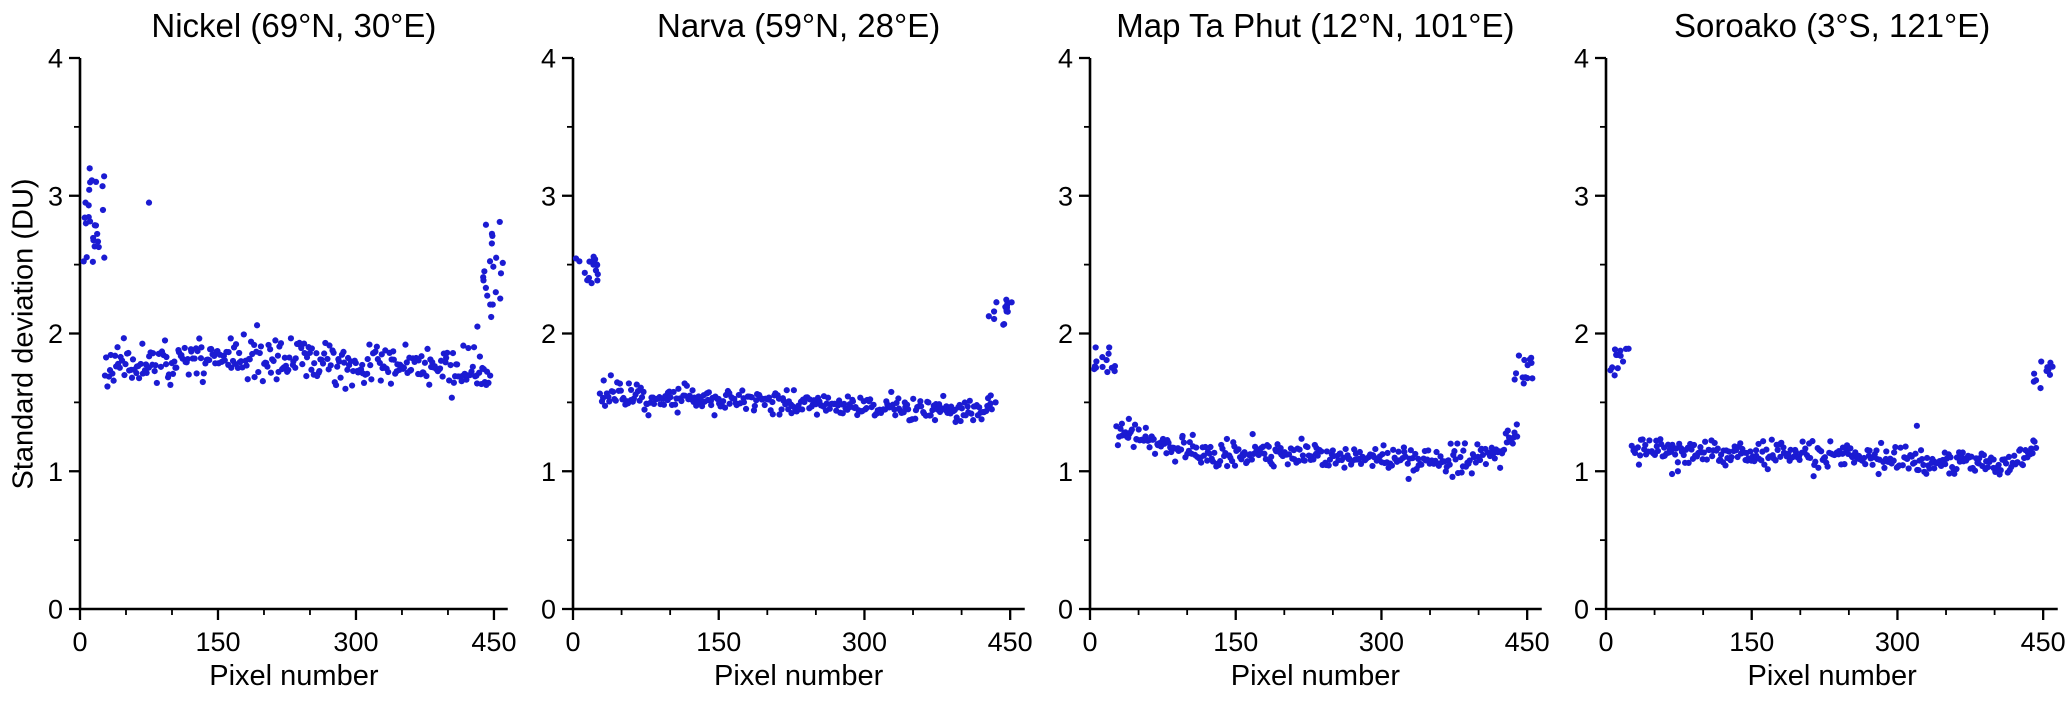 This screenshot has height=719, width=2067. Describe the element at coordinates (1064, 472) in the screenshot. I see `y-tick-label: 1` at that location.